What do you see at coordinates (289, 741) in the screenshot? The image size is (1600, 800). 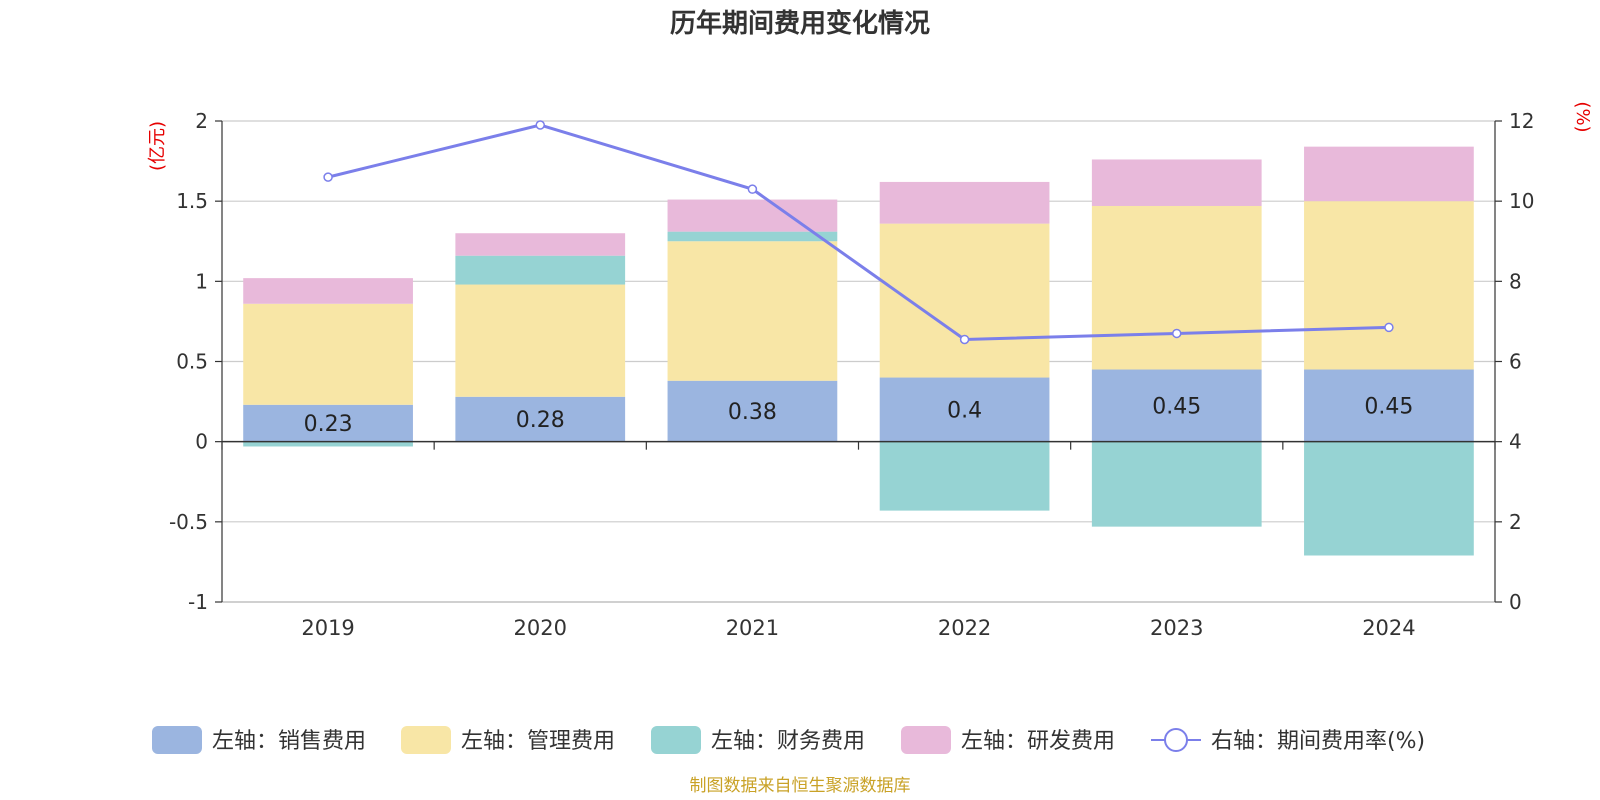 I see `legend-label: 左轴：销售费用` at bounding box center [289, 741].